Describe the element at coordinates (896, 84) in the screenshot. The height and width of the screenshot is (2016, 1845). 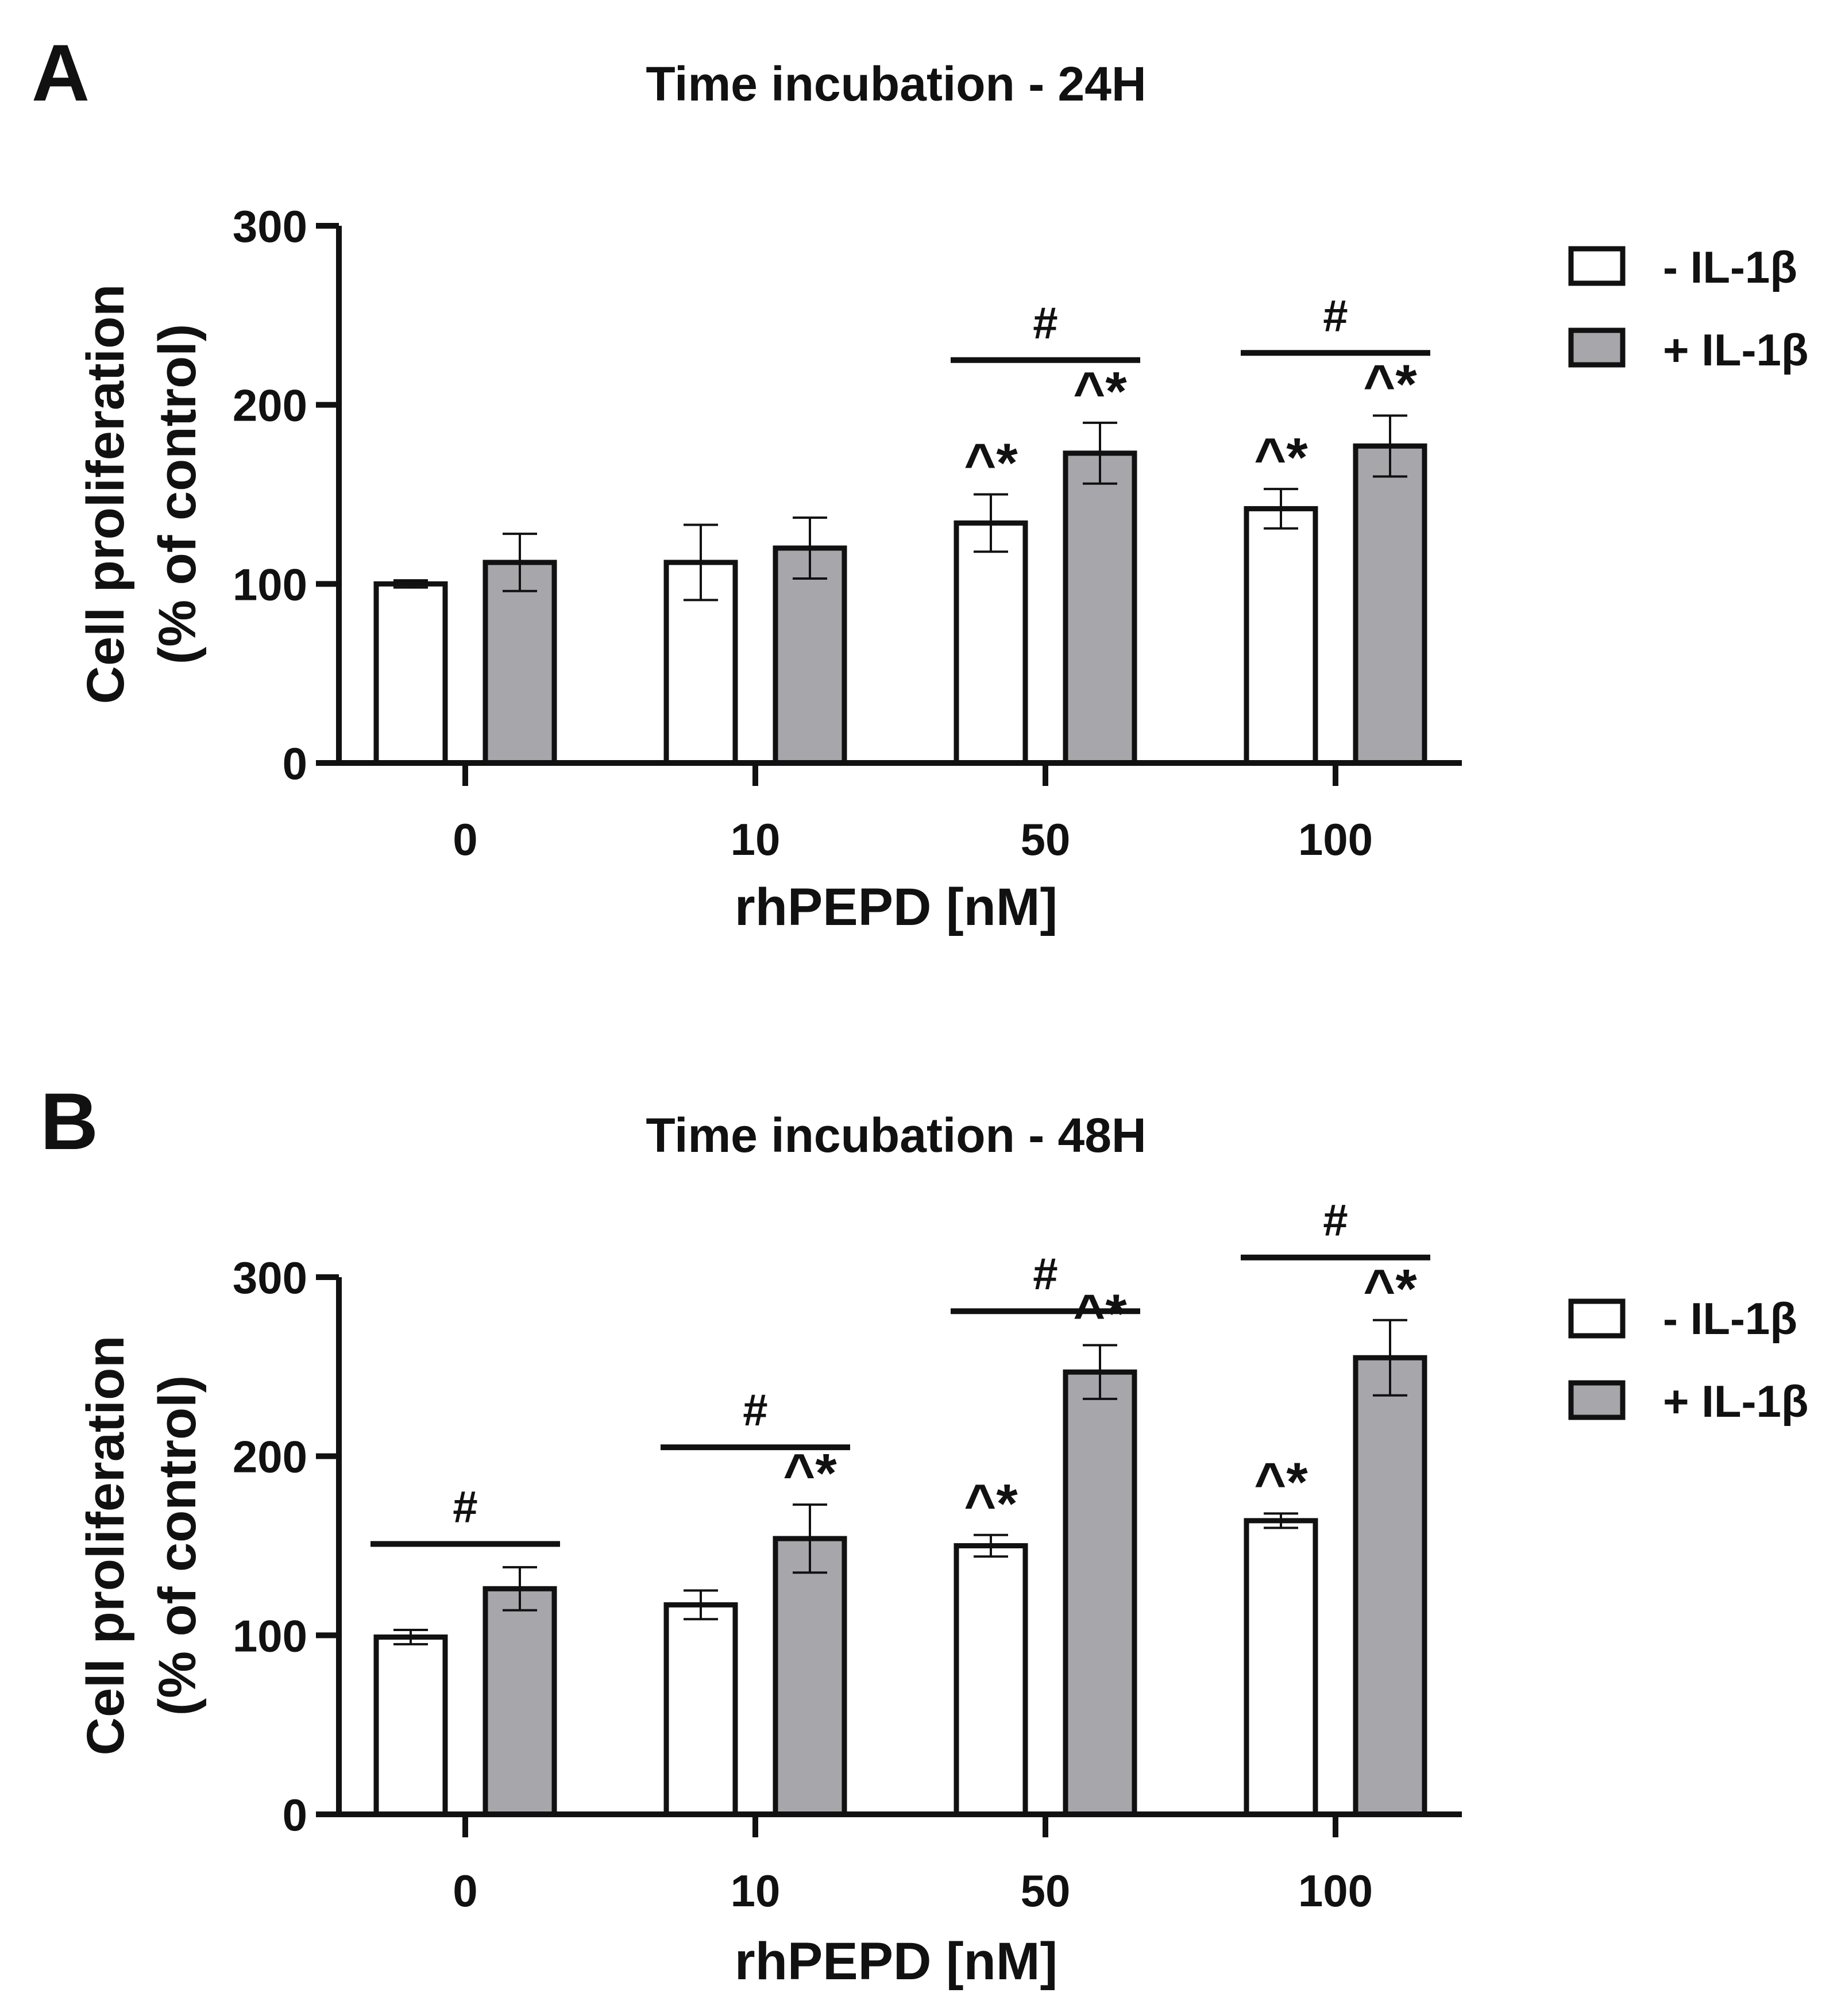
I see `chart-title: Time incubation - 24H` at that location.